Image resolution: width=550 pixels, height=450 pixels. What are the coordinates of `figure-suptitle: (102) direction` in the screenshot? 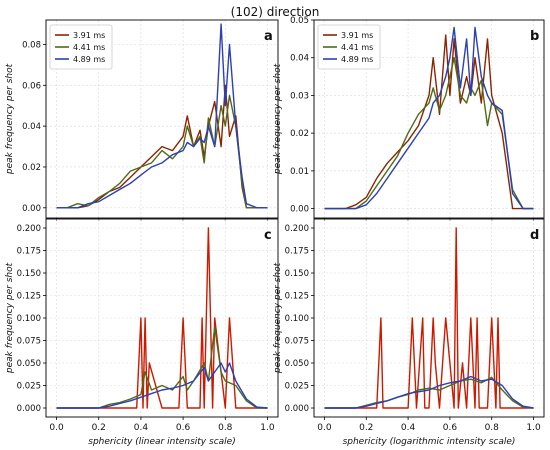 It's located at (275, 12).